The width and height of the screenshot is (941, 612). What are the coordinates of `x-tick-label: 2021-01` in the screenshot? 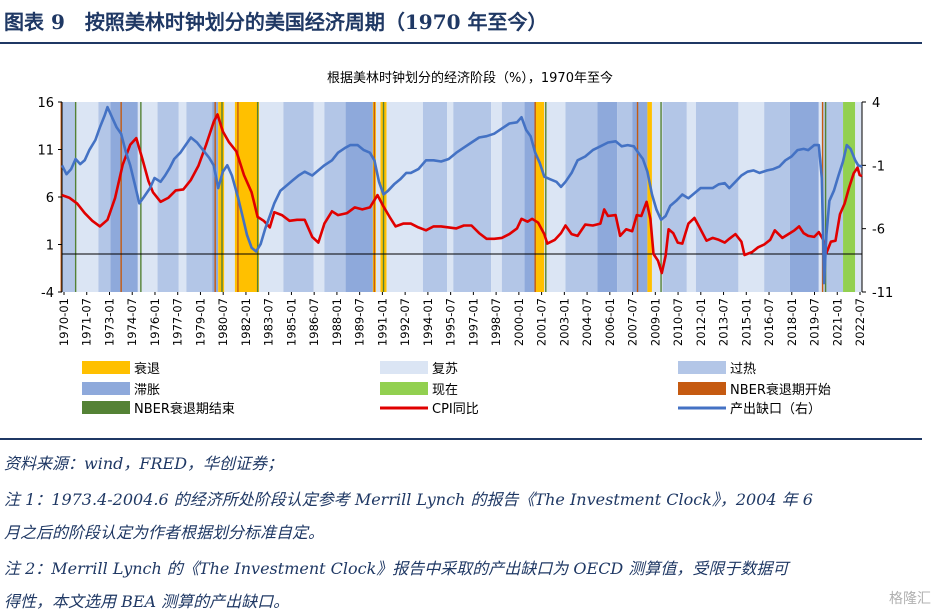 It's located at (837, 322).